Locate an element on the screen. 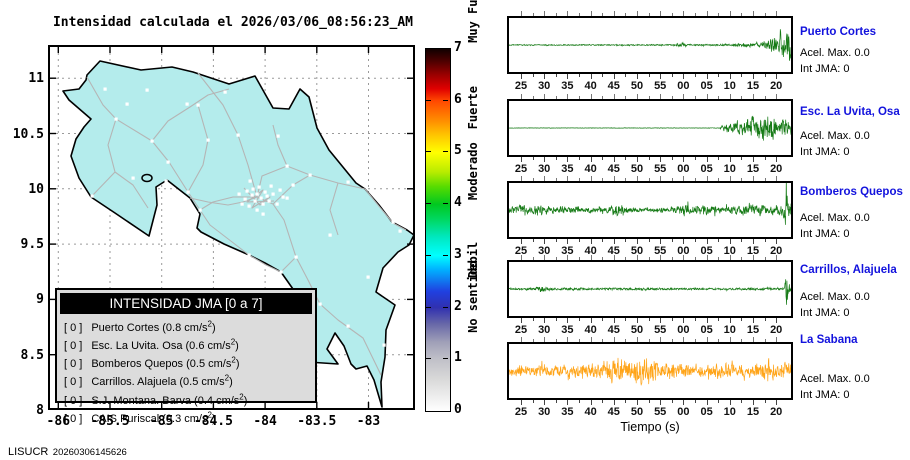  time-tick-label: 05 is located at coordinates (706, 251).